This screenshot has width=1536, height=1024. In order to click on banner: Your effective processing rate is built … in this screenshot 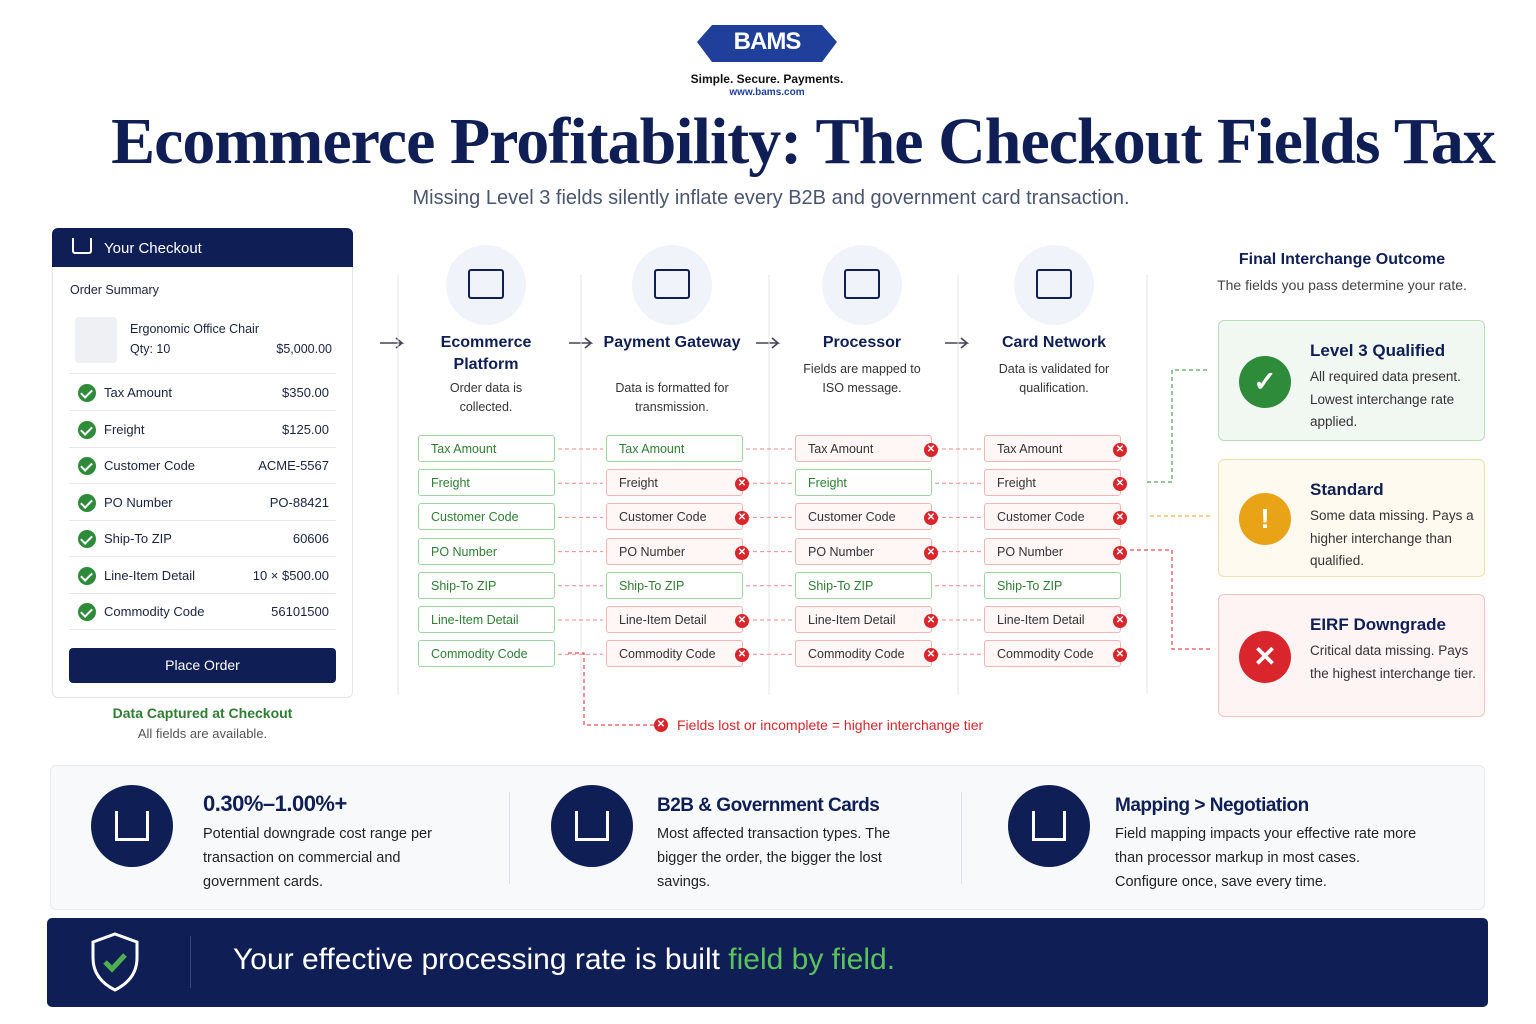, I will do `click(767, 962)`.